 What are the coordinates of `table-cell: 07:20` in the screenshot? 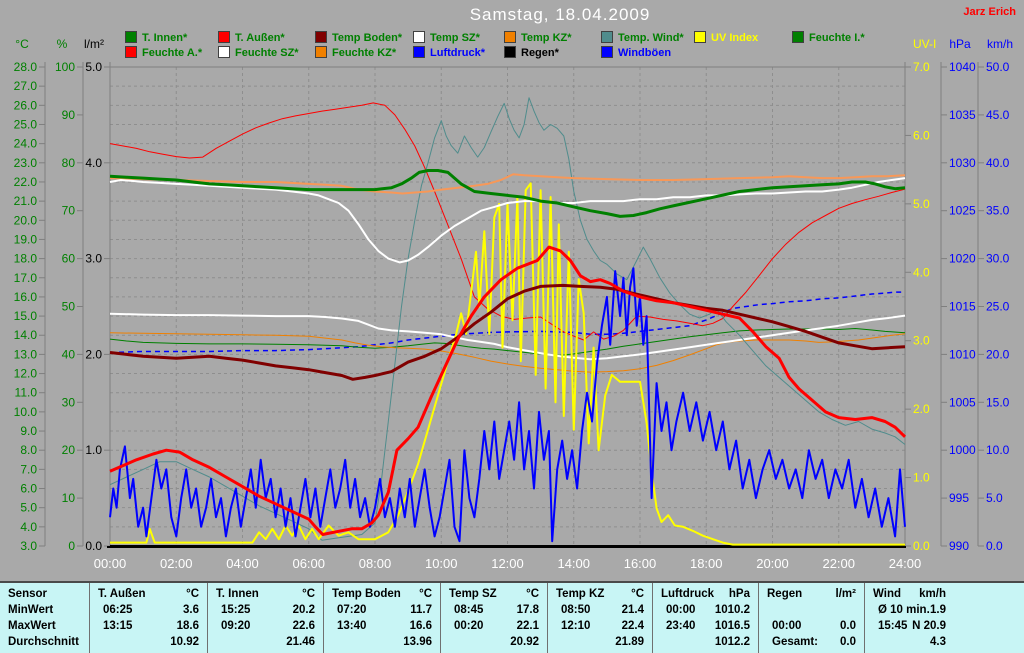 It's located at (352, 610).